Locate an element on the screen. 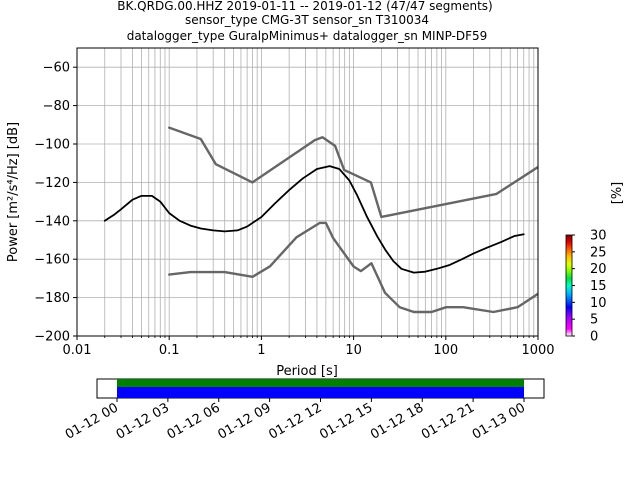 The height and width of the screenshot is (480, 640). colorbar-tick-label: 20 is located at coordinates (598, 269).